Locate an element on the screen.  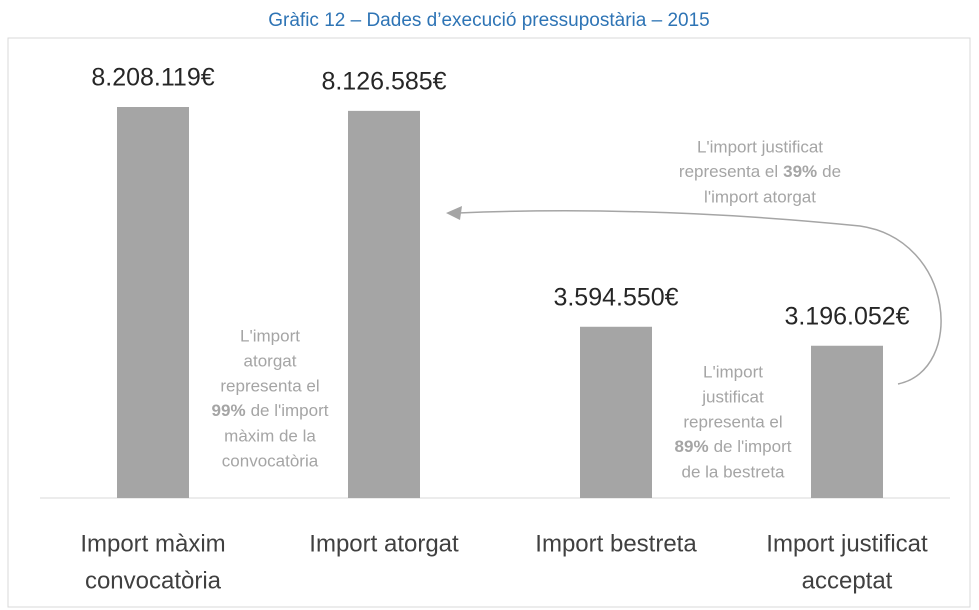
value-label: 8.208.119€ is located at coordinates (152, 78).